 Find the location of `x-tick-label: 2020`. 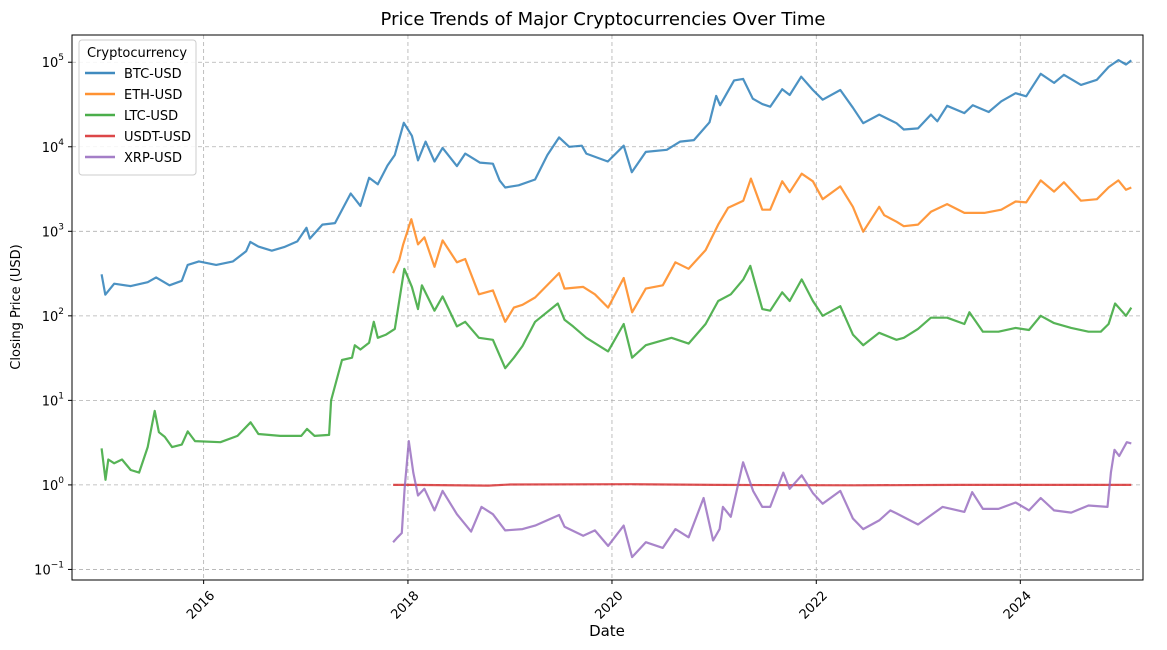

x-tick-label: 2020 is located at coordinates (609, 606).